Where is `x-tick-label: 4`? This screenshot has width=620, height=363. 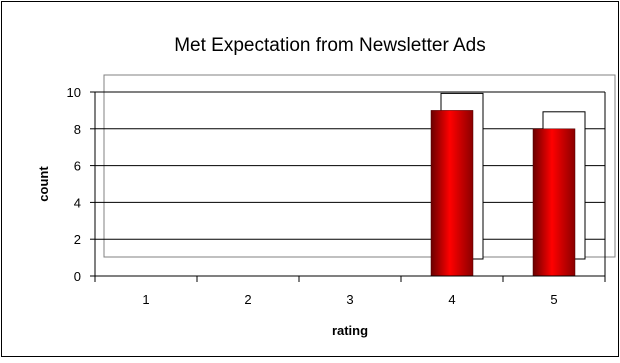
x-tick-label: 4 is located at coordinates (451, 299).